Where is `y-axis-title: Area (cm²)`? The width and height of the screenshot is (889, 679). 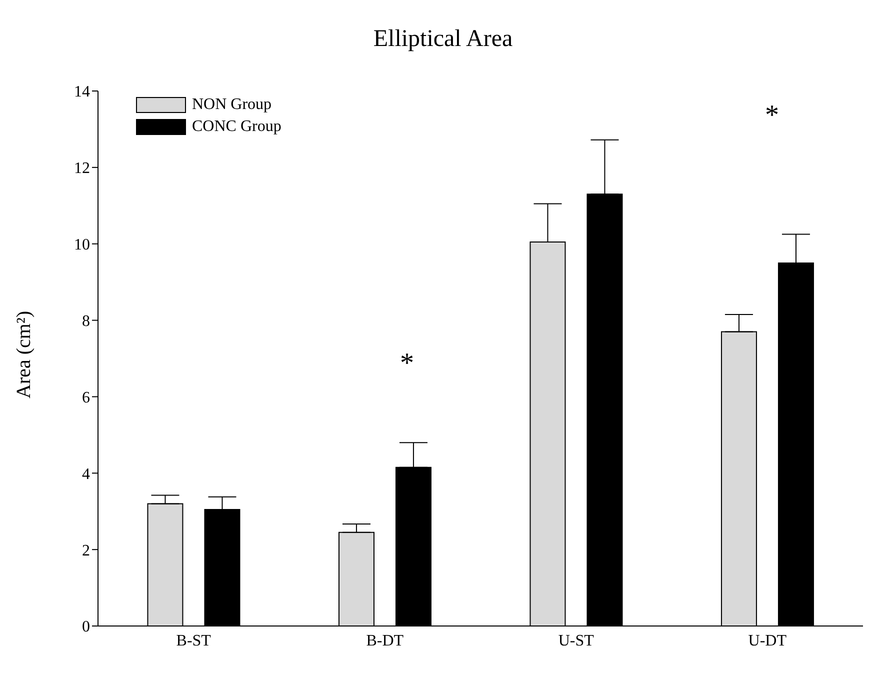 y-axis-title: Area (cm²) is located at coordinates (24, 354).